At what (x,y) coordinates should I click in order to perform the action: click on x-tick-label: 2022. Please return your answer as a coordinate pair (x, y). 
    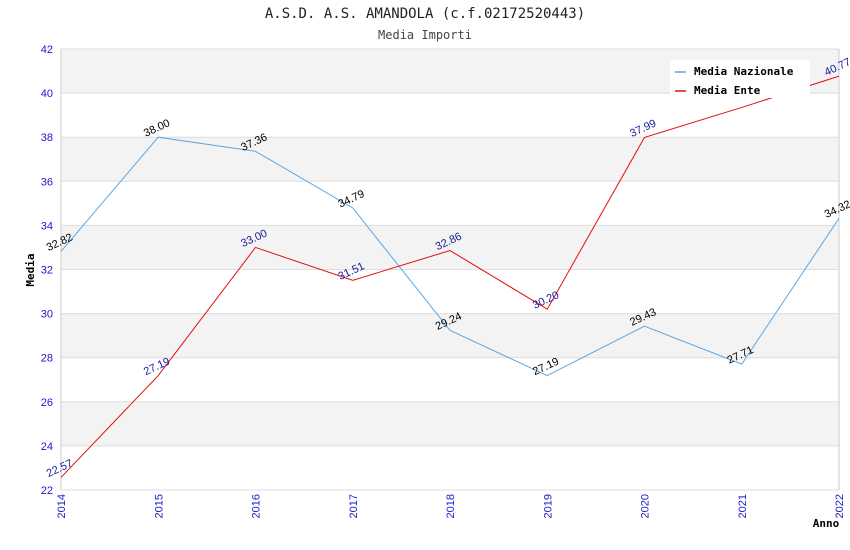
    Looking at the image, I should click on (840, 506).